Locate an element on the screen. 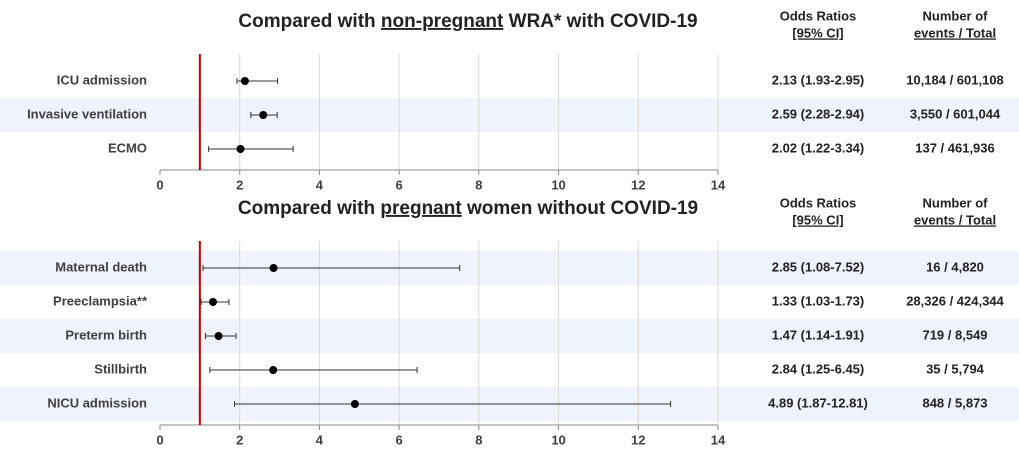 The image size is (1019, 451). odds-ratio-label: 2.59 (2.28-2.94) is located at coordinates (818, 113).